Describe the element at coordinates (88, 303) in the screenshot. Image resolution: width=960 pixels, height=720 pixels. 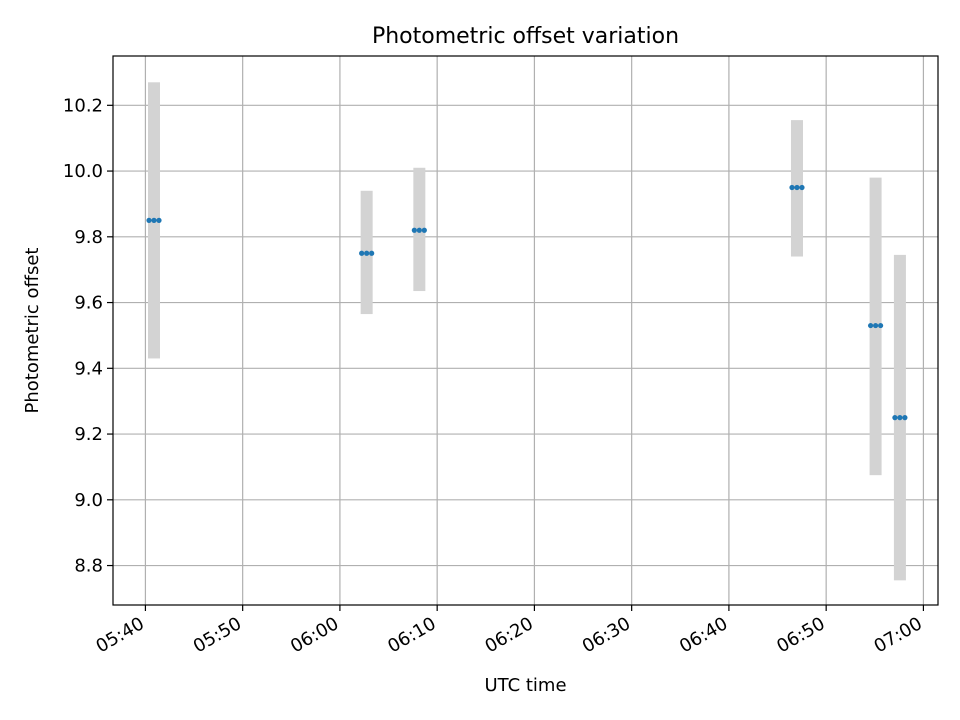
I see `y-tick-label: 9.6` at that location.